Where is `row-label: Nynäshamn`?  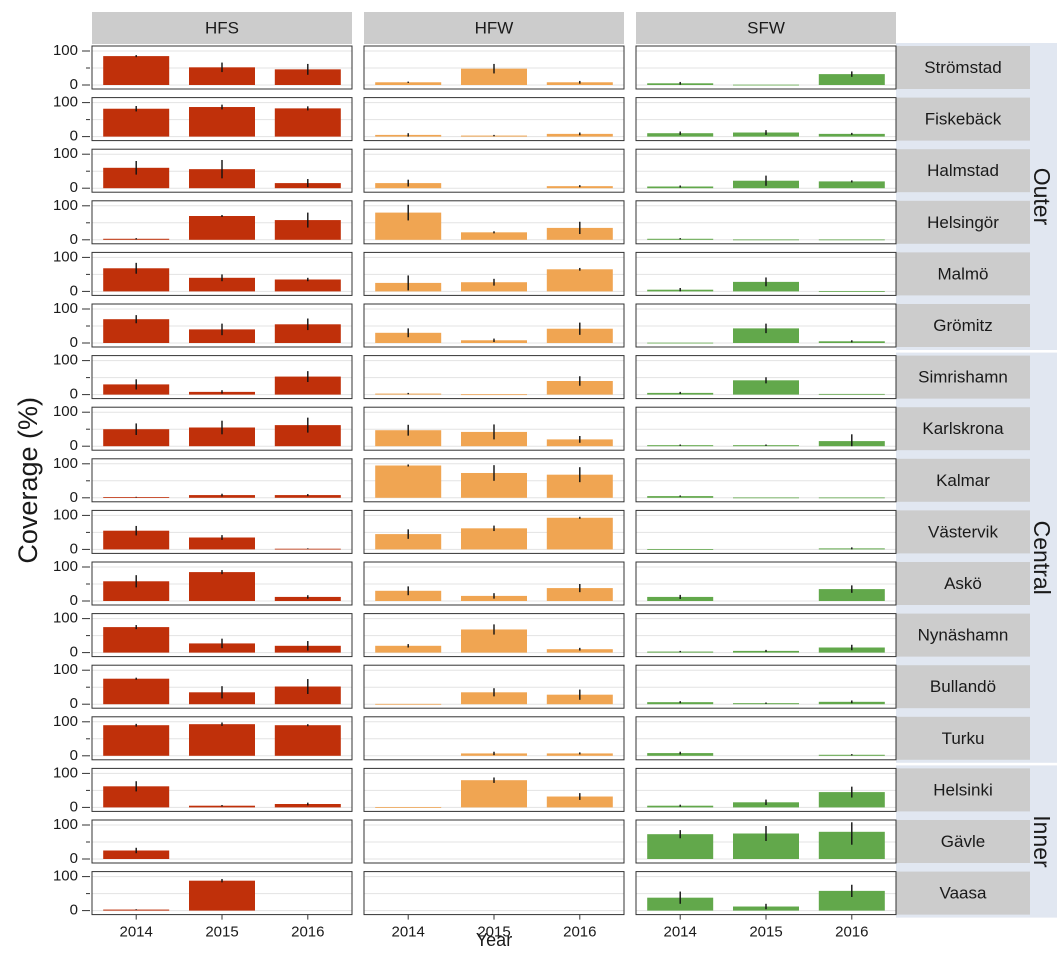 row-label: Nynäshamn is located at coordinates (963, 635).